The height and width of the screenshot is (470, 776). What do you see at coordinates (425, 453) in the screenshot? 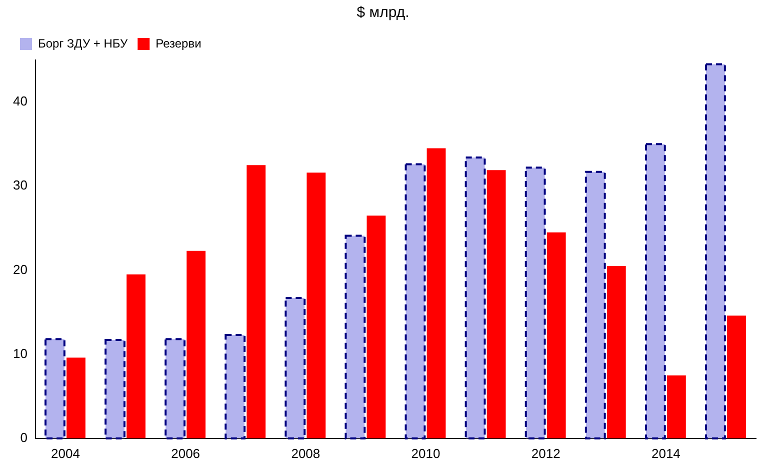
I see `x-tick-label: 2010` at bounding box center [425, 453].